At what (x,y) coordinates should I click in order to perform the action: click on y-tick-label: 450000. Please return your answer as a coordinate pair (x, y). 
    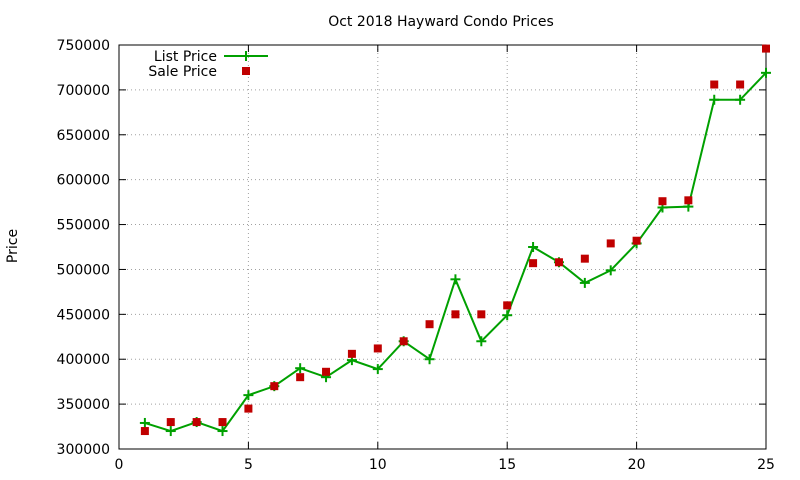
    Looking at the image, I should click on (83, 315).